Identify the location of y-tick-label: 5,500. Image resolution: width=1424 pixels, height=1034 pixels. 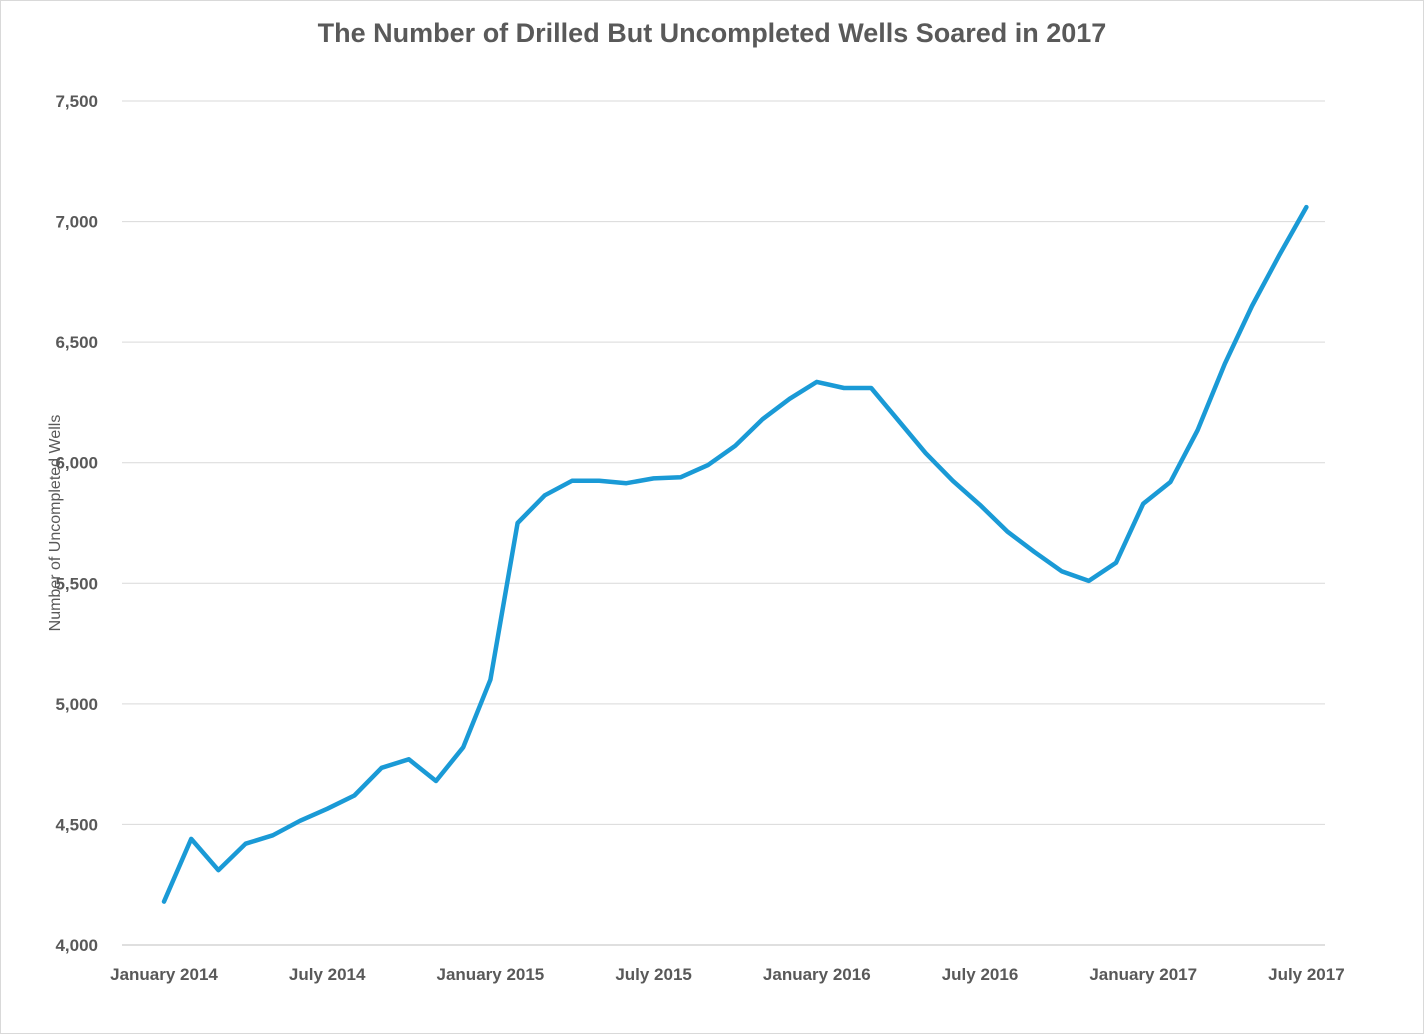
(76, 583).